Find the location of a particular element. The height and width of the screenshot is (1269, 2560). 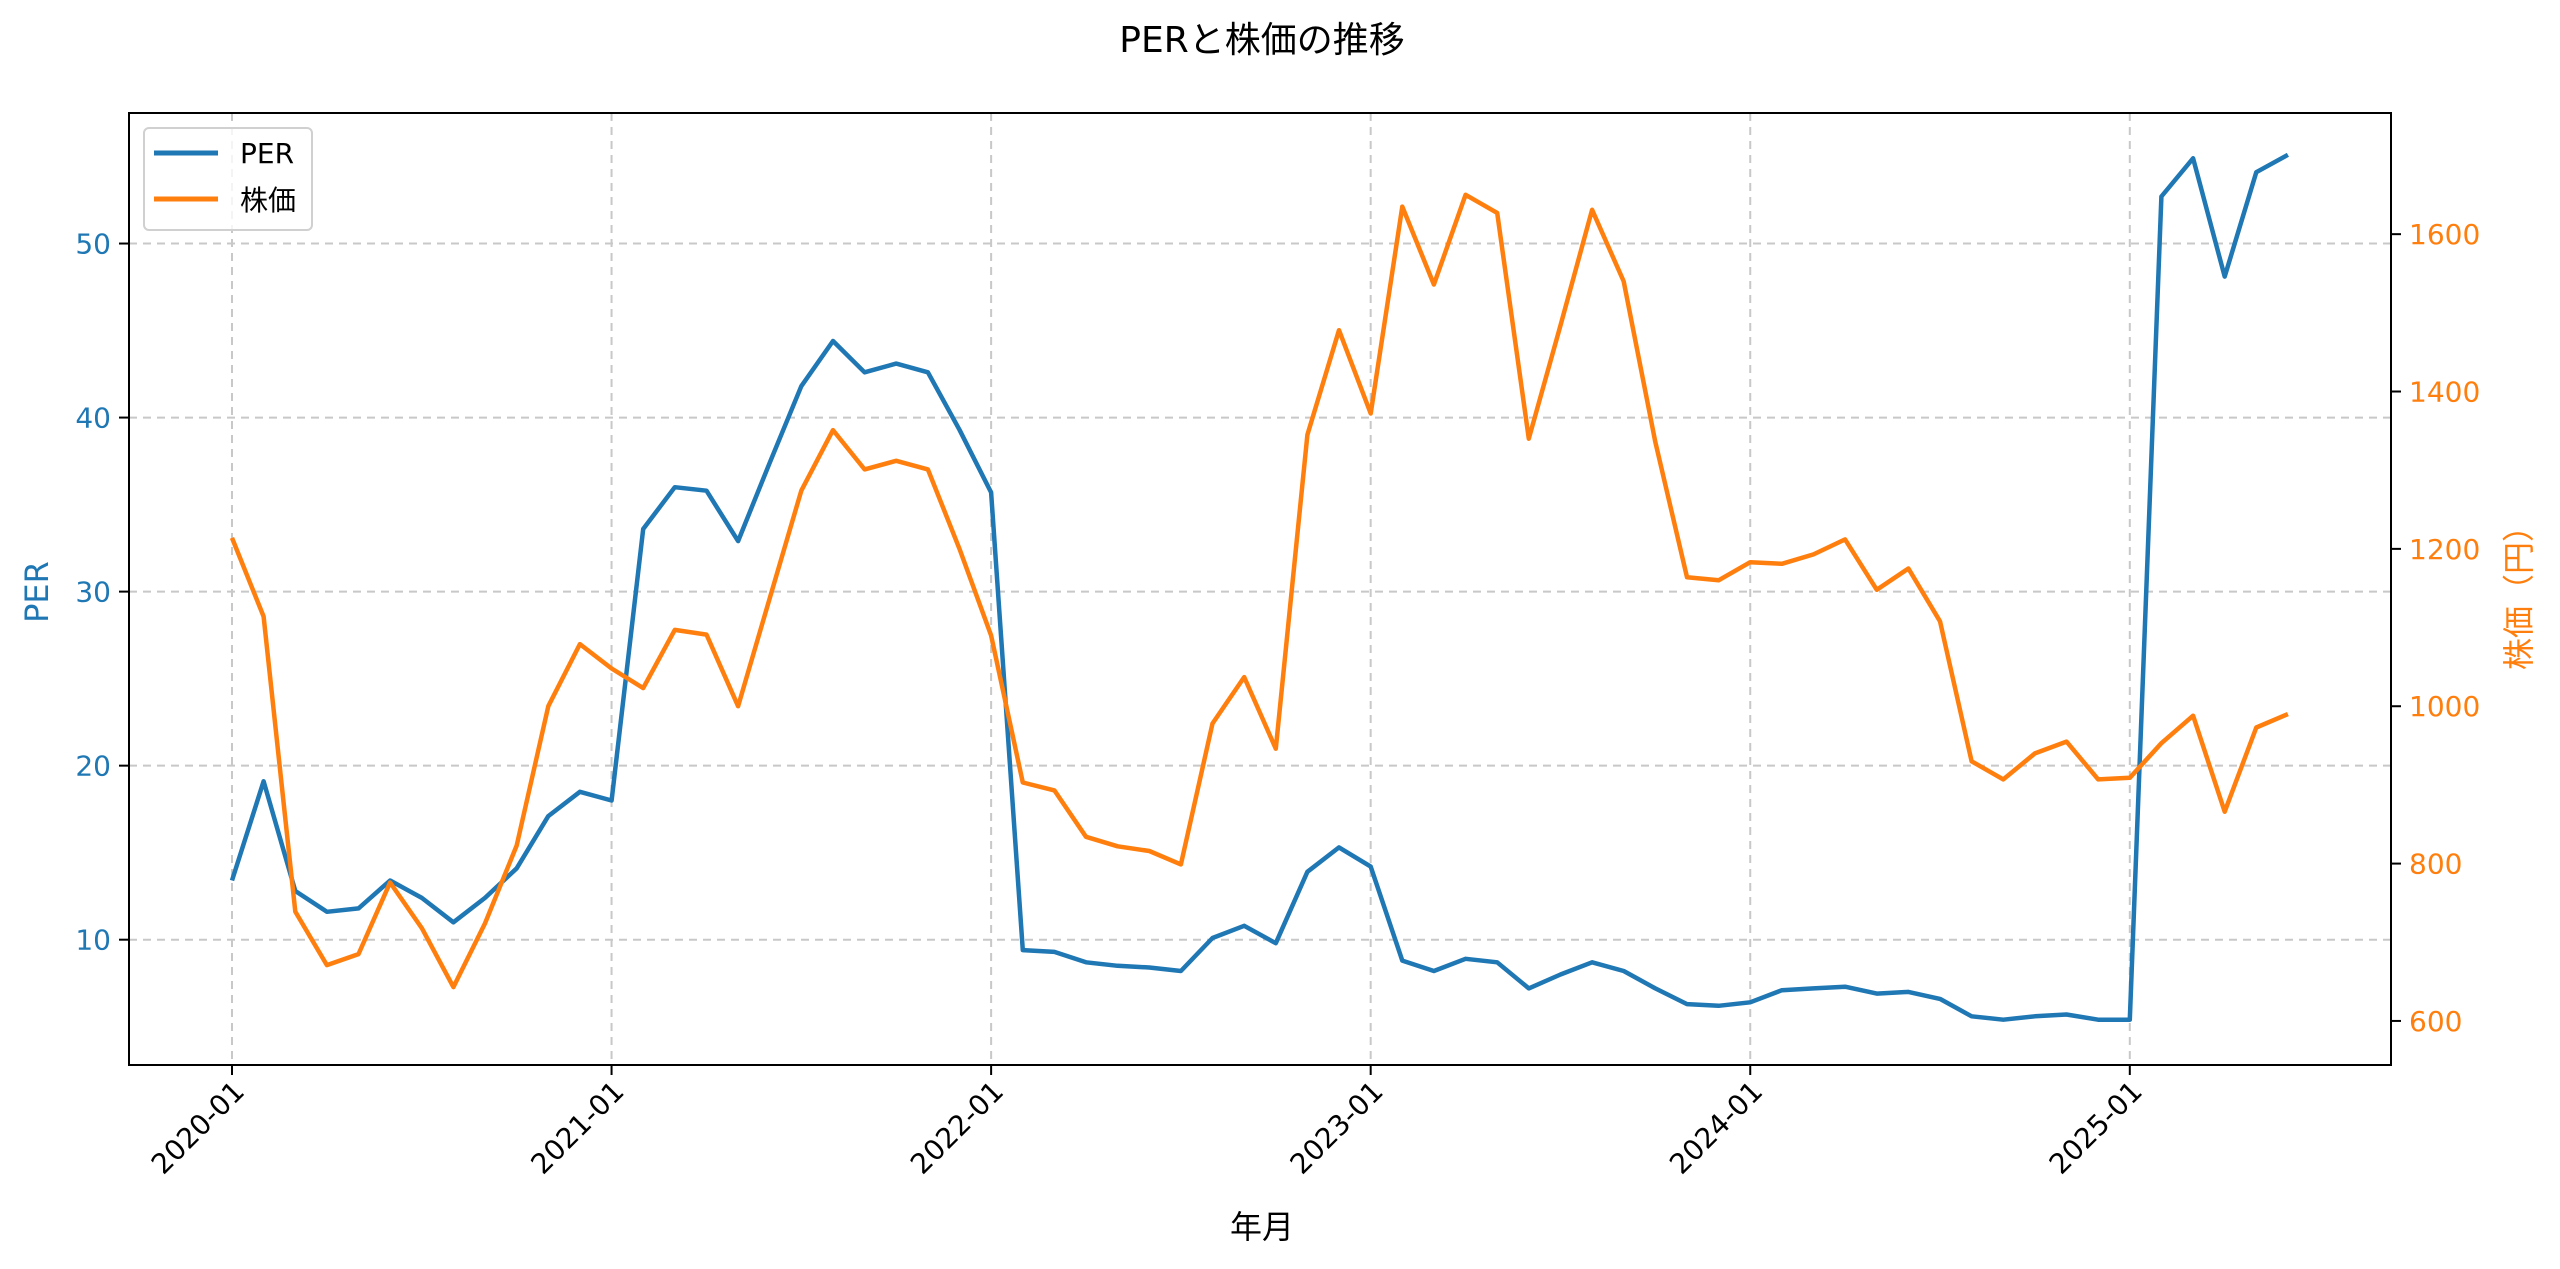

x-tick-label: 2022-01 is located at coordinates (957, 1128).